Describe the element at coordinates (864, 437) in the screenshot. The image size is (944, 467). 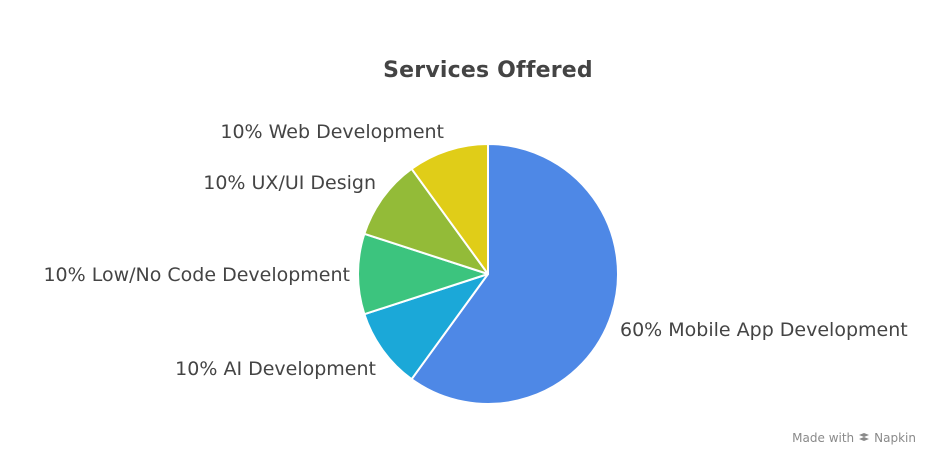
I see `napkin-icon` at that location.